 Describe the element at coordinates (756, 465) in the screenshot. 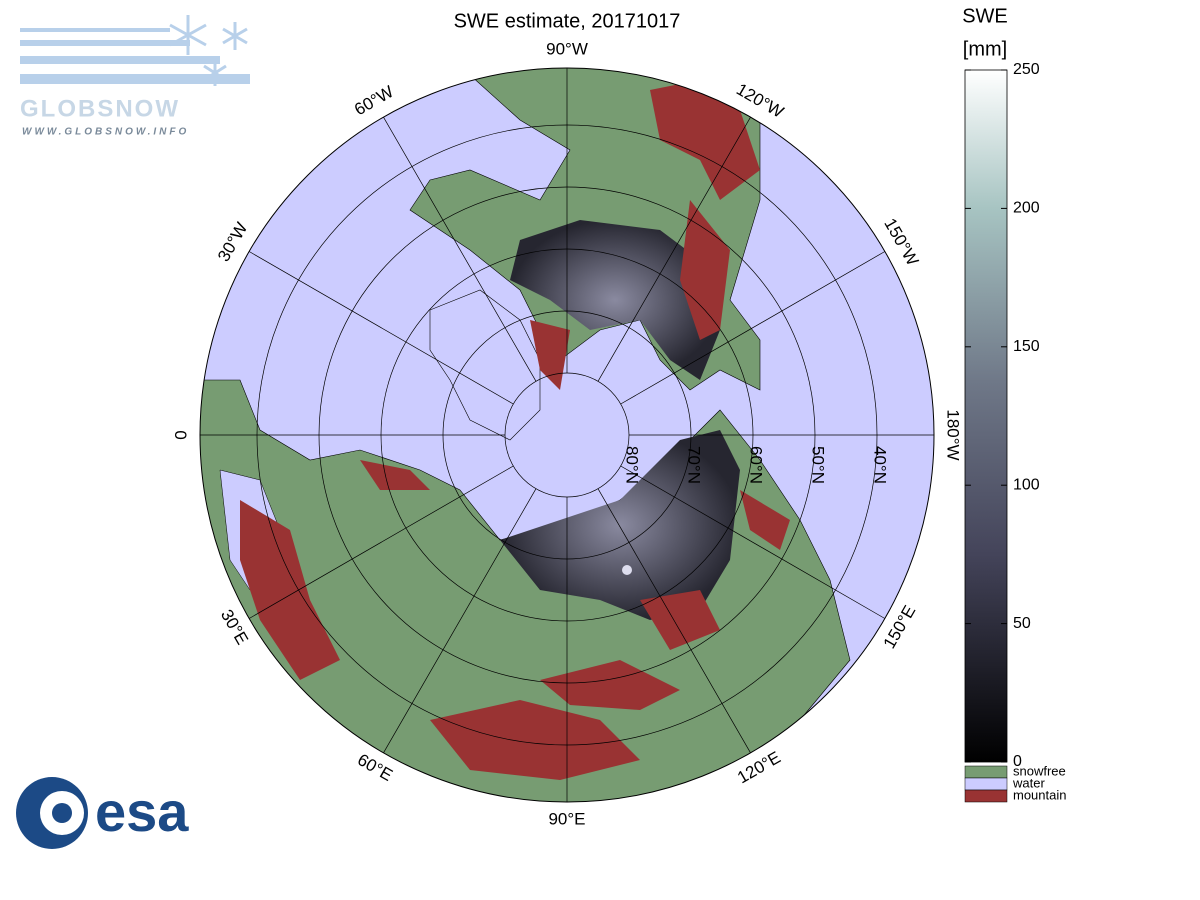

I see `parallel-label: 60°N` at that location.